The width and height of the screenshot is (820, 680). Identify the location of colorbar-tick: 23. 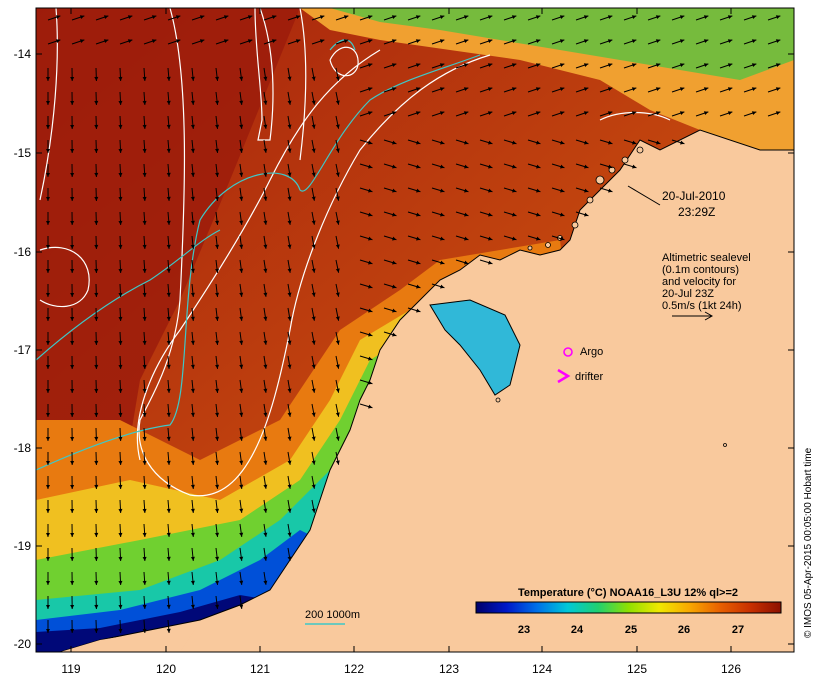
(524, 630).